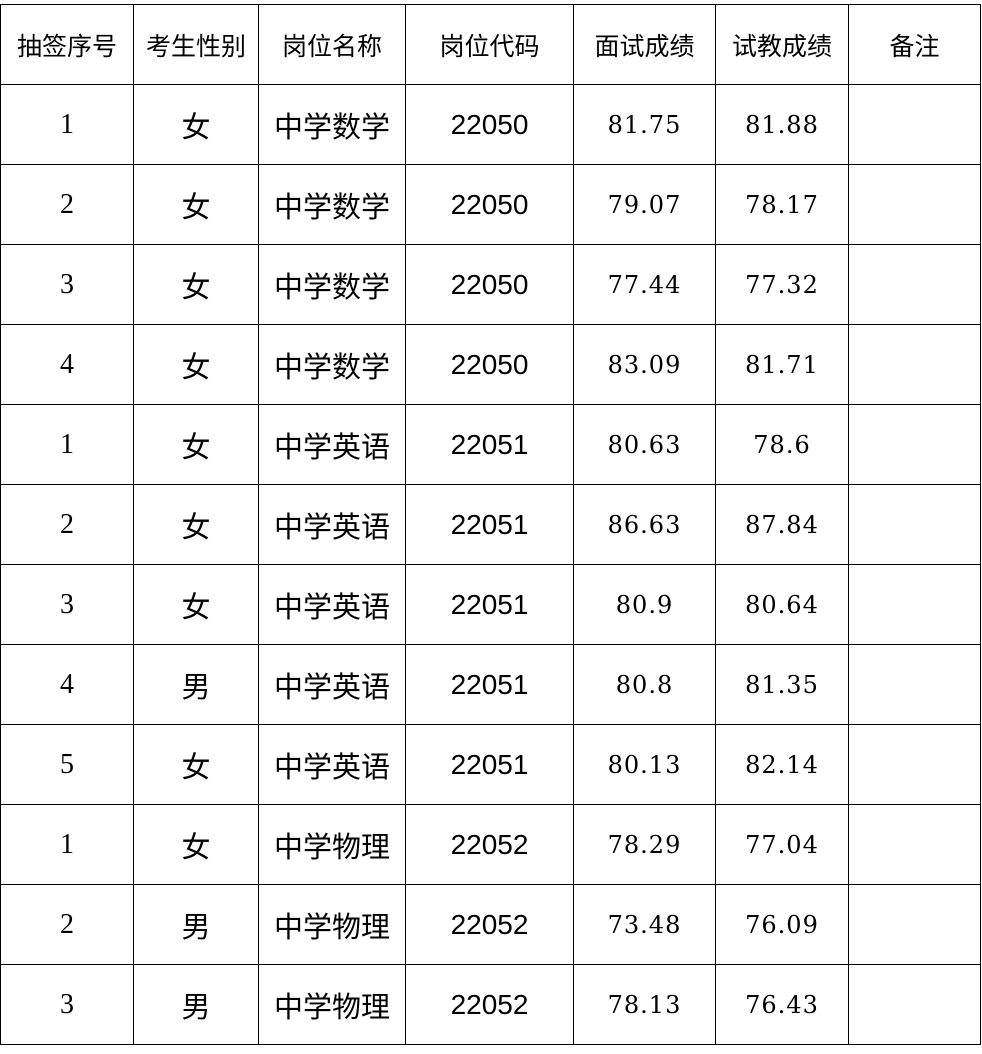 The image size is (982, 1054). Describe the element at coordinates (644, 1004) in the screenshot. I see `cell-interview-score: 78.13` at that location.